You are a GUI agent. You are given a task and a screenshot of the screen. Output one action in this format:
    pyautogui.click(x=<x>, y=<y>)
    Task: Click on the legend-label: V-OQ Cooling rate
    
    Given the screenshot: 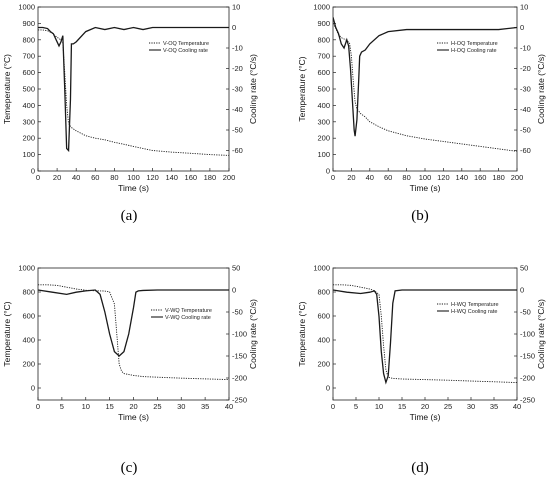 What is the action you would take?
    pyautogui.click(x=185, y=51)
    